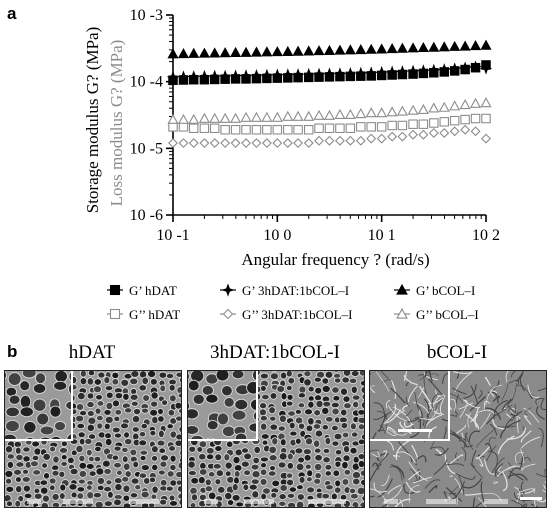 The width and height of the screenshot is (550, 509). Describe the element at coordinates (12, 351) in the screenshot. I see `panel-b-letter: b` at that location.